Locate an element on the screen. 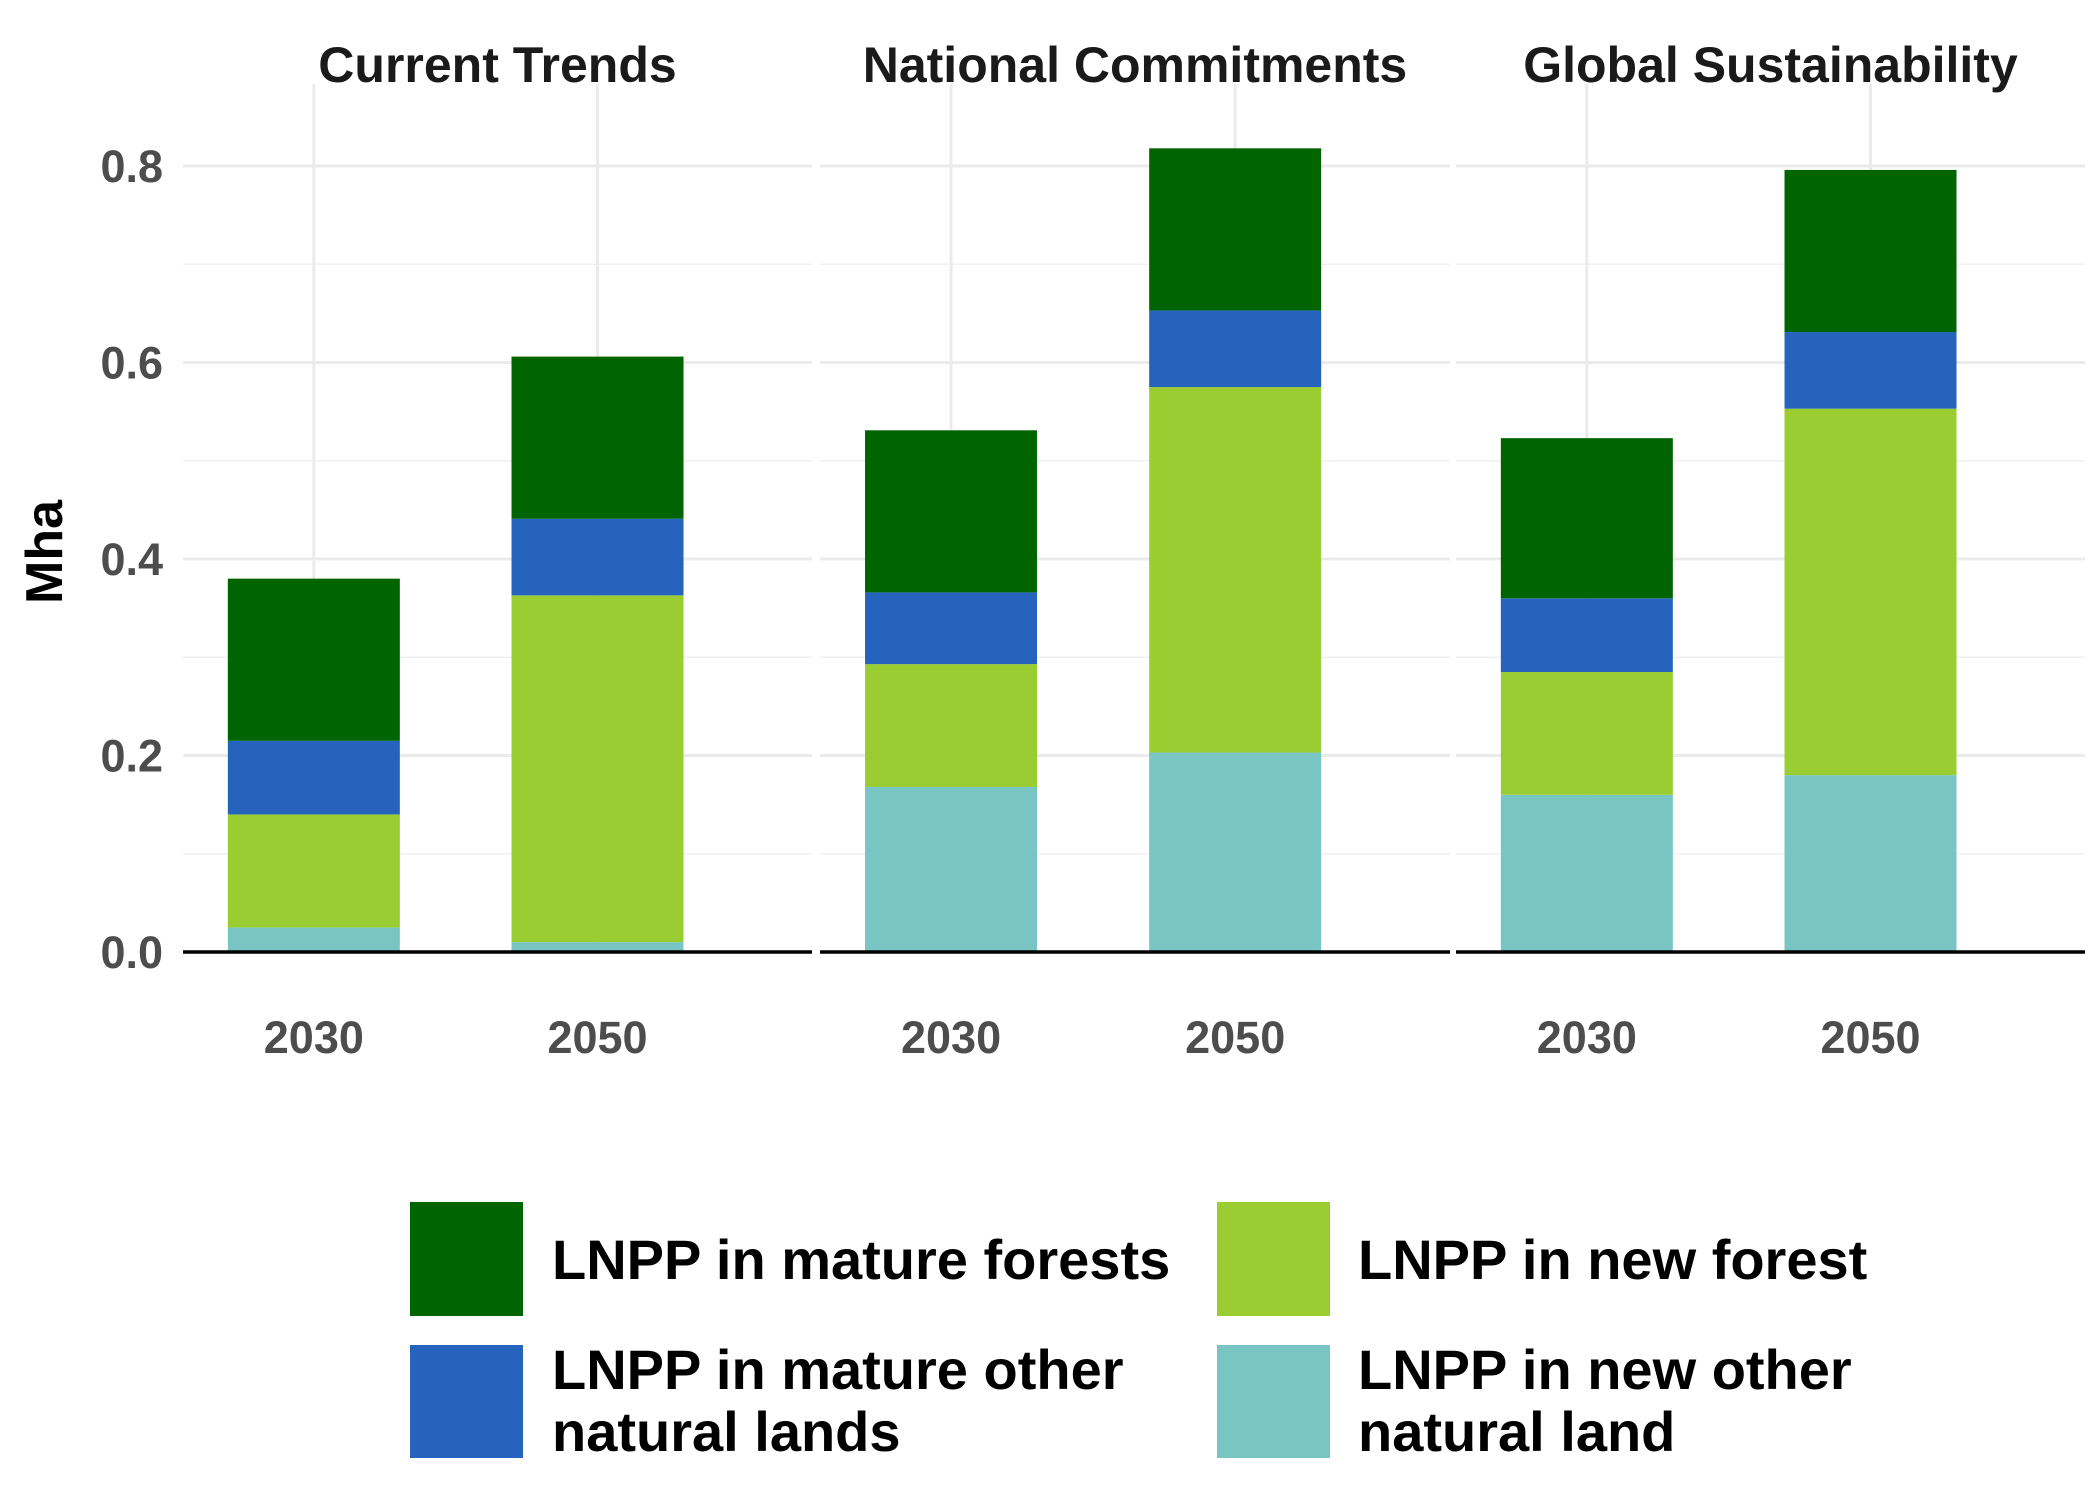 The image size is (2100, 1500). y-tick-label: 0.8 is located at coordinates (131, 166).